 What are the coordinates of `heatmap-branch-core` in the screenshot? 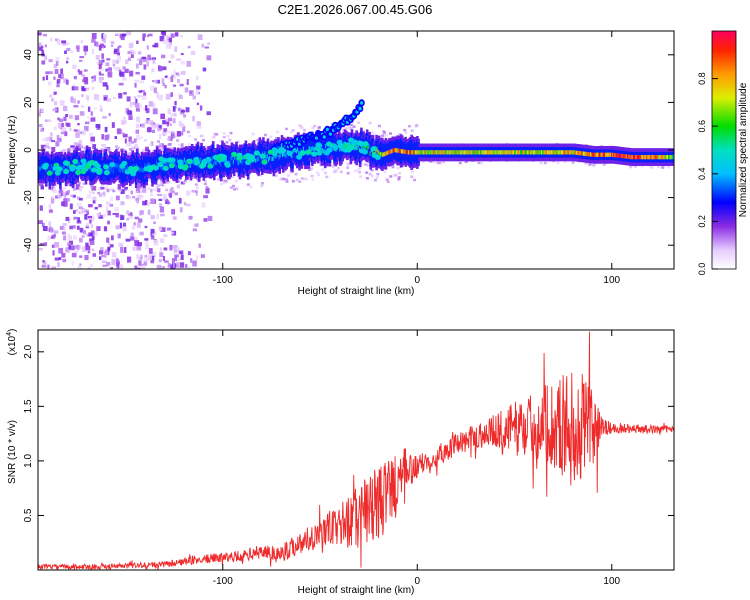 It's located at (330, 134).